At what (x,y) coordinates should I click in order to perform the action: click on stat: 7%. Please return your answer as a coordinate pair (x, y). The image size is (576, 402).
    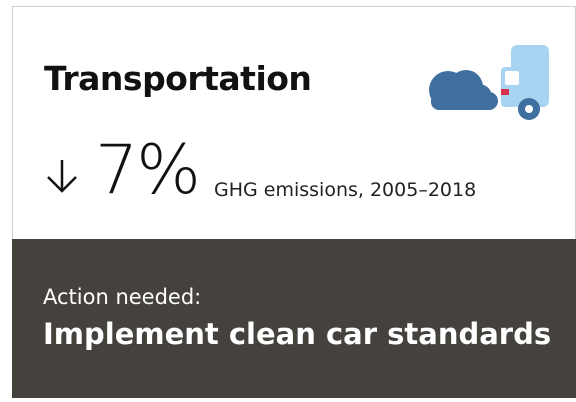
    Looking at the image, I should click on (148, 170).